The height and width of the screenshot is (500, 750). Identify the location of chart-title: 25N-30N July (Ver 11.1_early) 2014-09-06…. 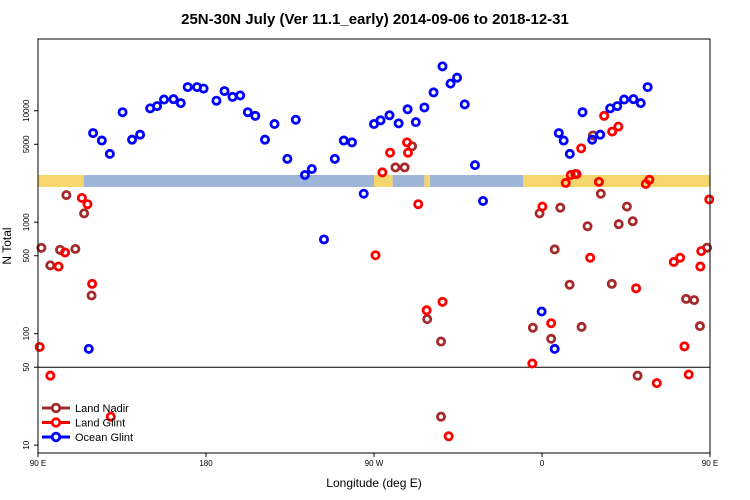
(375, 19).